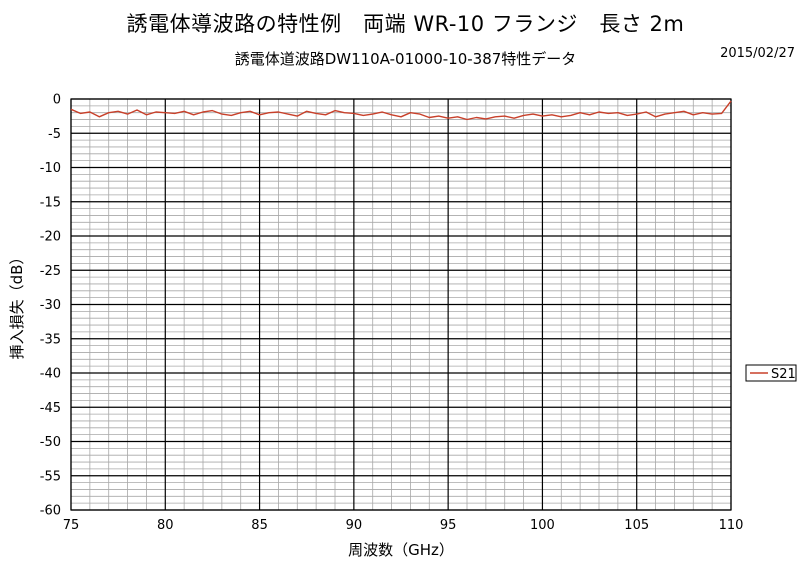  I want to click on x-axis-label: 周波数（GHz）, so click(401, 550).